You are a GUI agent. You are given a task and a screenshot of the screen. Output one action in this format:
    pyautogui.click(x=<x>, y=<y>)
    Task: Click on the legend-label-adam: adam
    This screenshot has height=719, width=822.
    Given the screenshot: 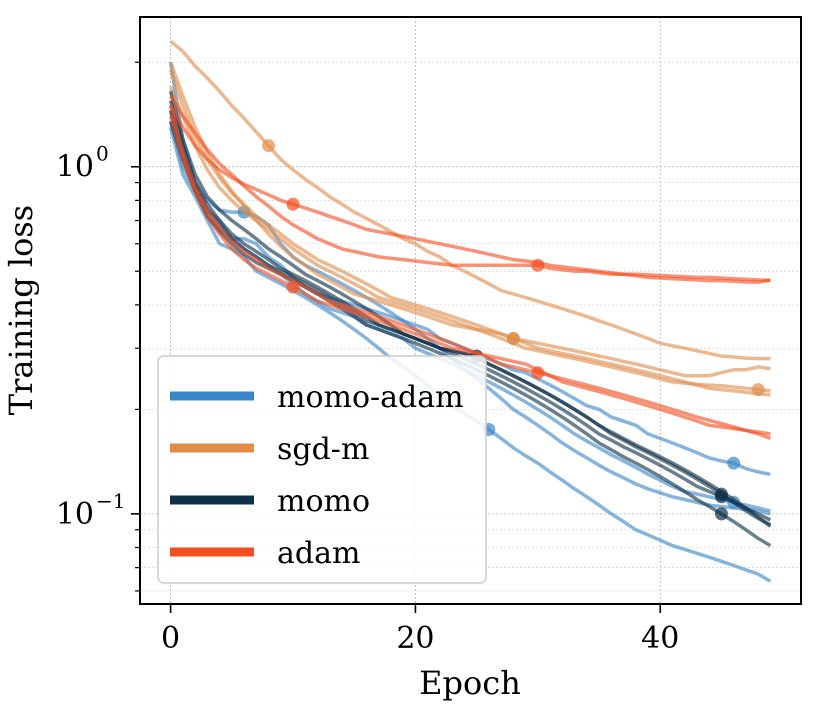 What is the action you would take?
    pyautogui.click(x=318, y=553)
    